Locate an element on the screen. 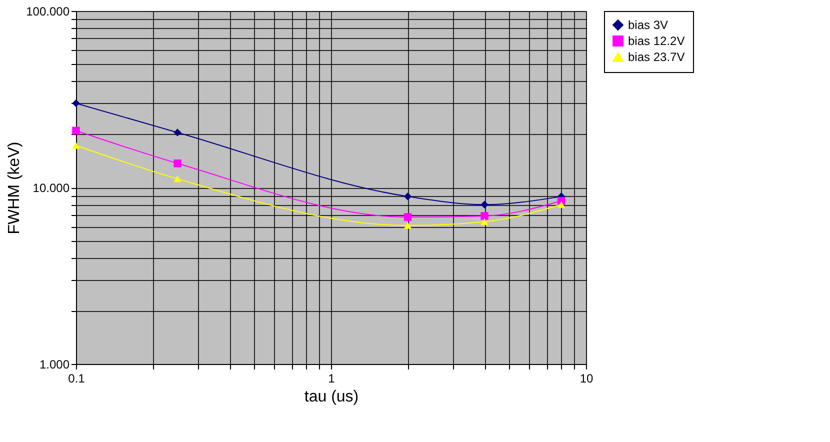 The height and width of the screenshot is (442, 830). legend-label: bias 23.7V is located at coordinates (656, 57).